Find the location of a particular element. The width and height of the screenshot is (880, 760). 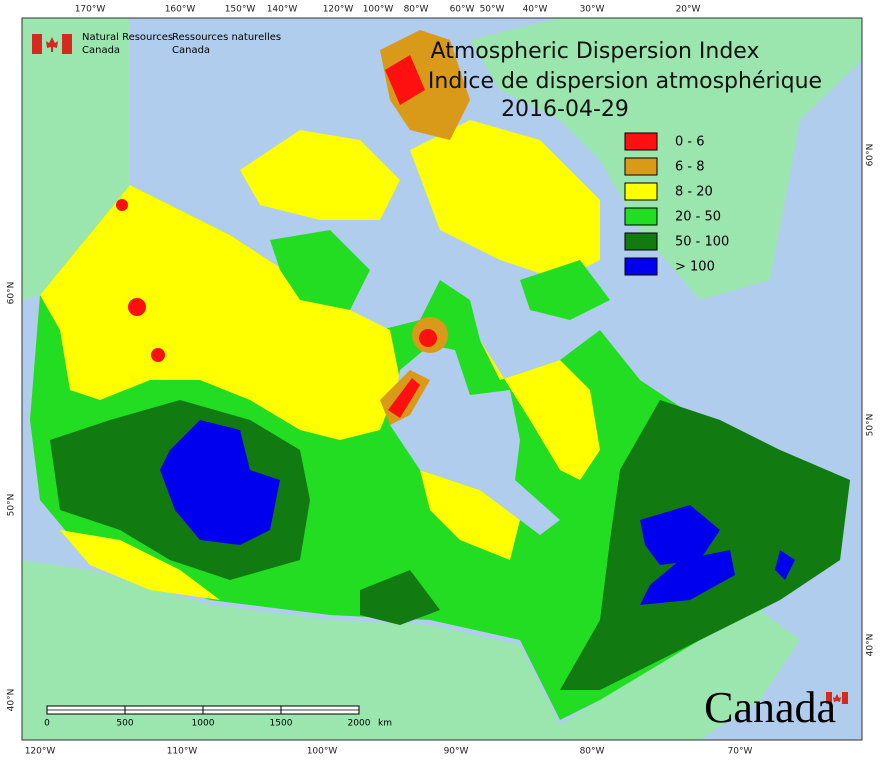

graticule-label: 90°W is located at coordinates (456, 752).